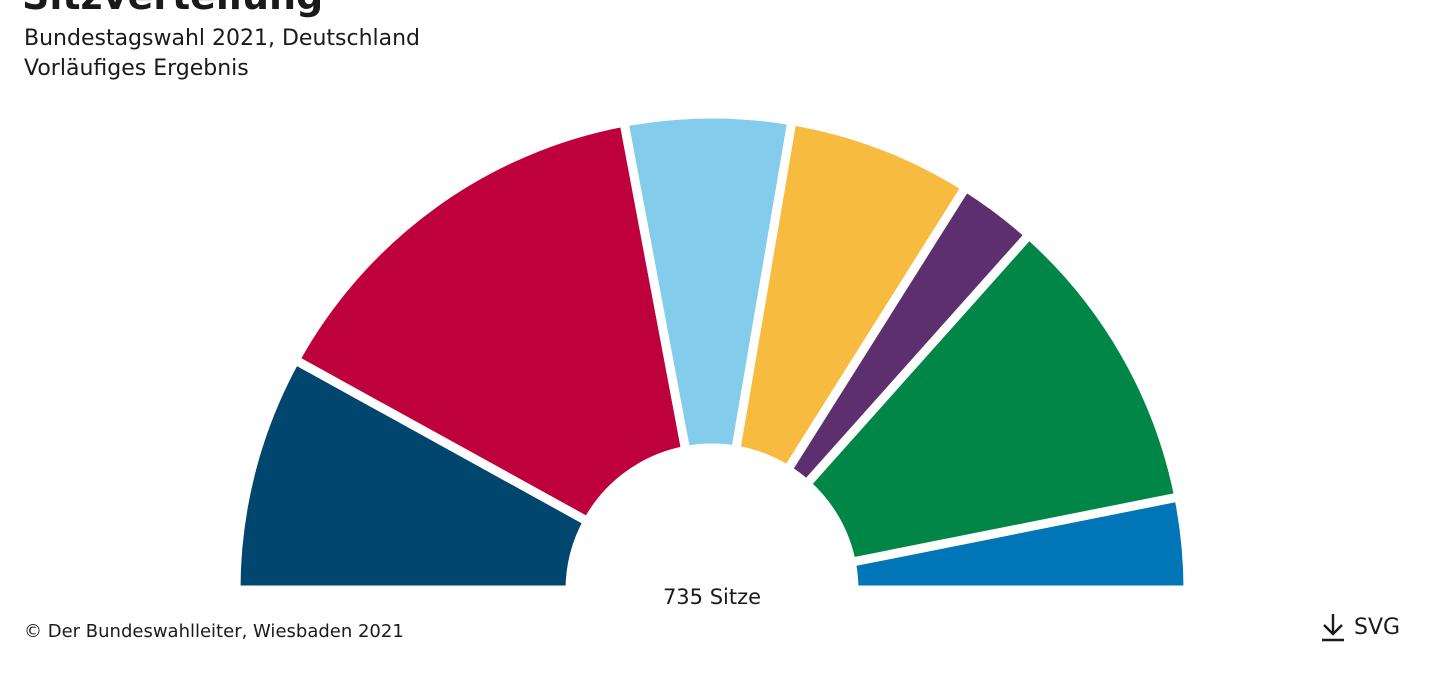  What do you see at coordinates (712, 597) in the screenshot?
I see `total-seats-label: 735 Sitze` at bounding box center [712, 597].